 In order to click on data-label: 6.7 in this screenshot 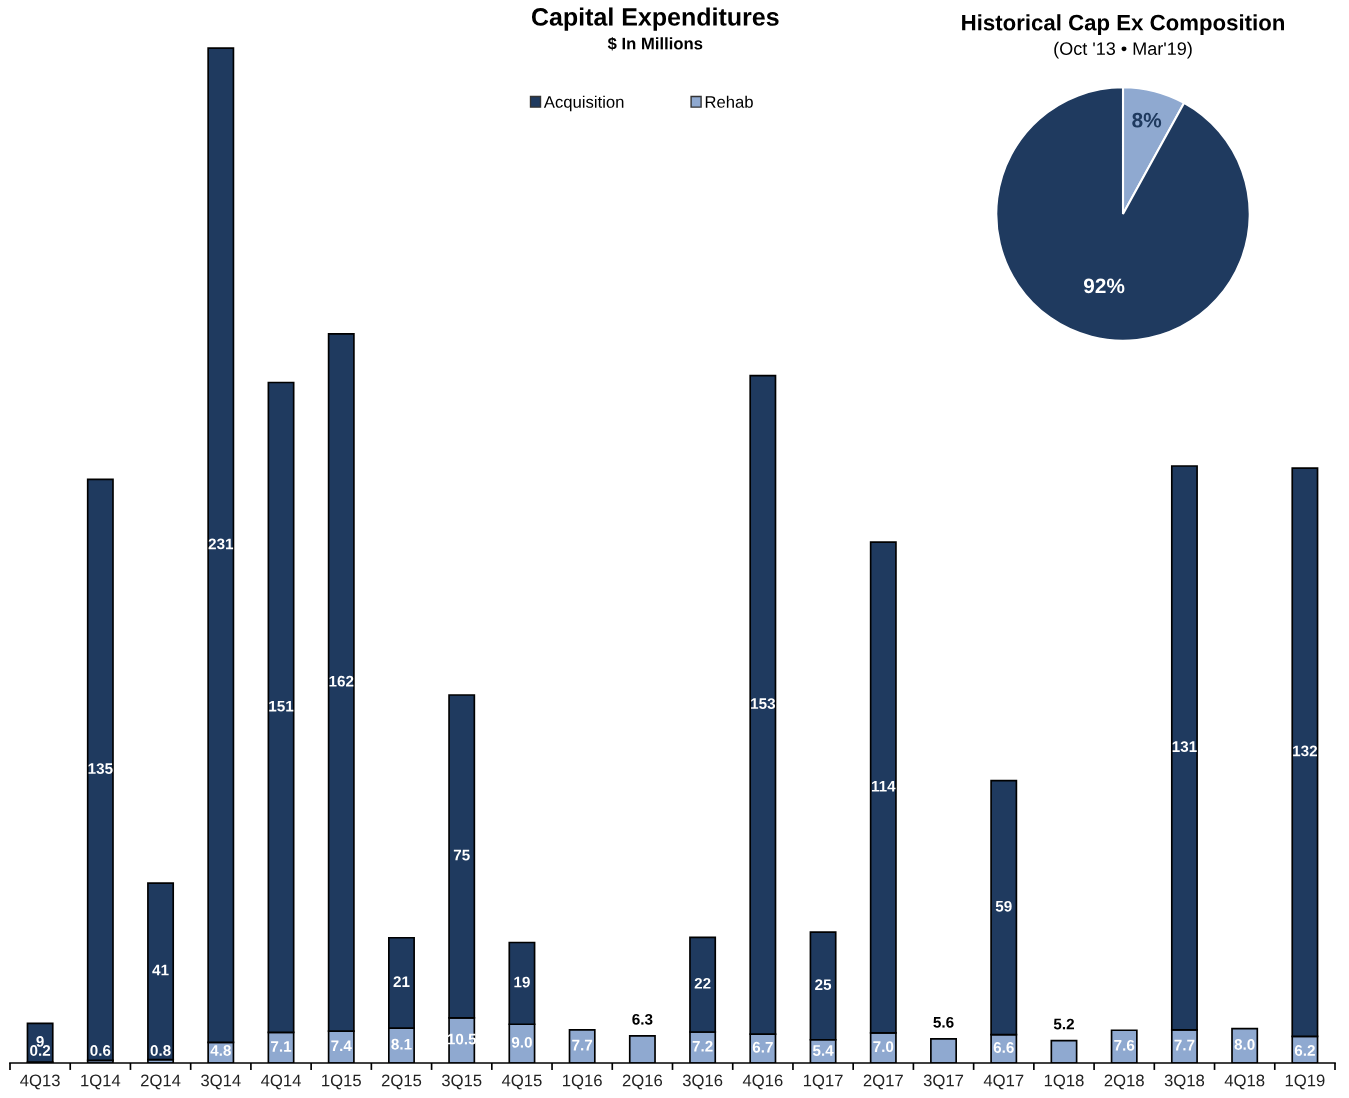, I will do `click(762, 1047)`.